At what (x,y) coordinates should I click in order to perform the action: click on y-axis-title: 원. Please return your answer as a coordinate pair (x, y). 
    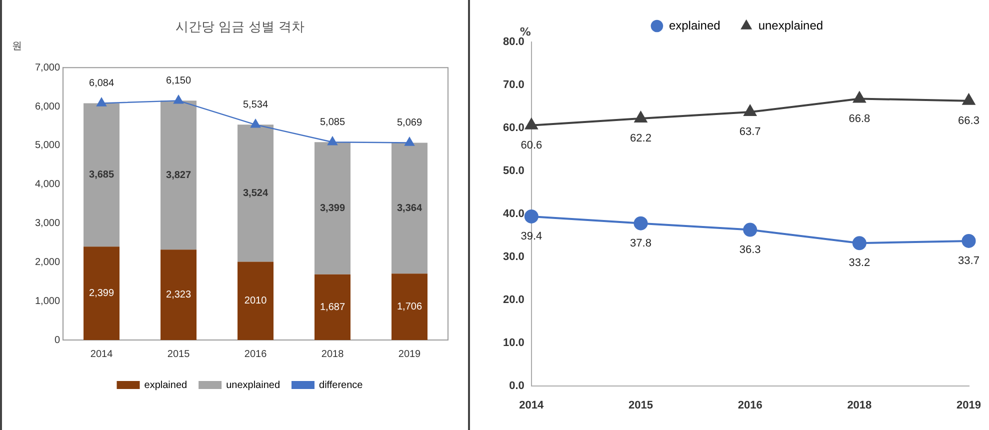
    Looking at the image, I should click on (17, 46).